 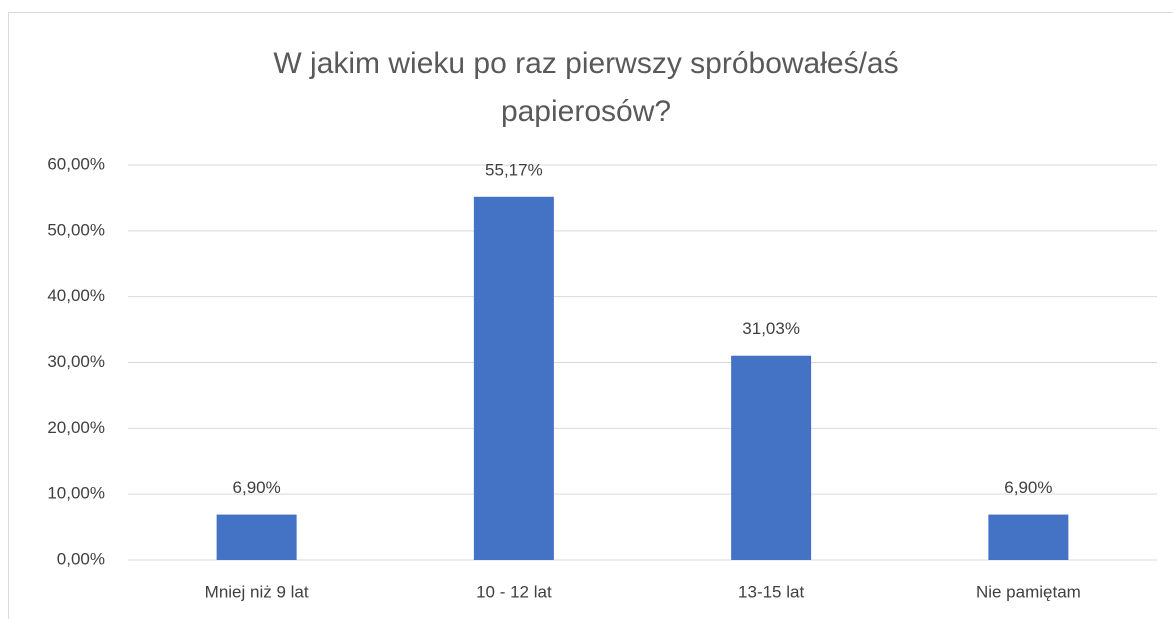 What do you see at coordinates (771, 328) in the screenshot?
I see `data-label: 31,03%` at bounding box center [771, 328].